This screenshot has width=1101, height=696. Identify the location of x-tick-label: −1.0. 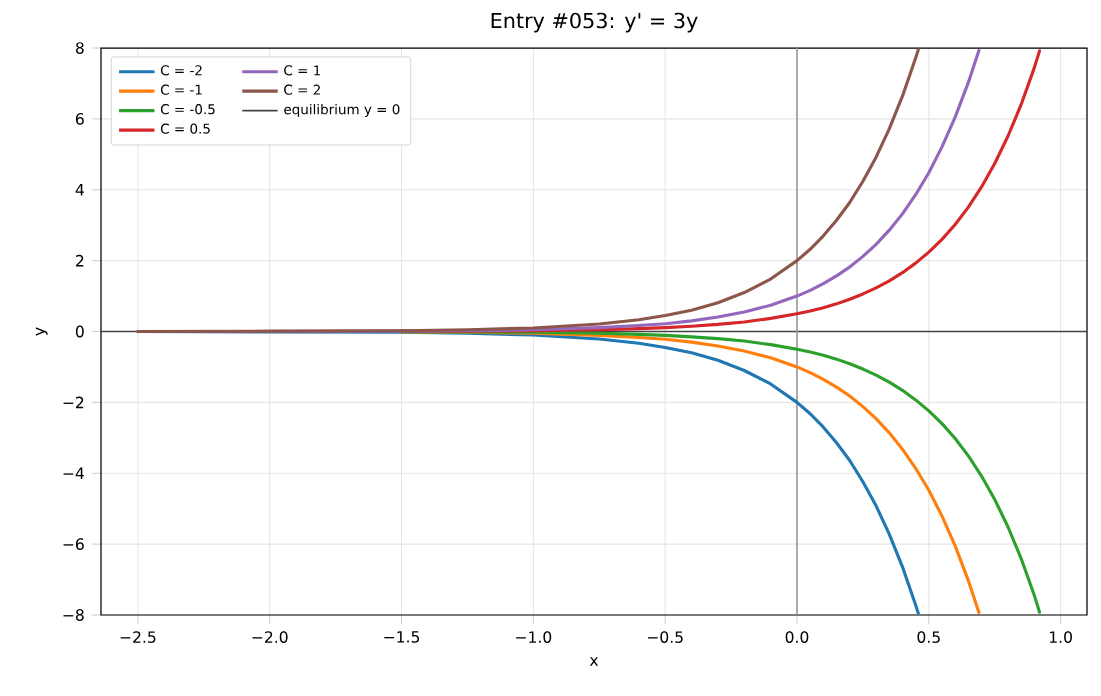
(534, 637).